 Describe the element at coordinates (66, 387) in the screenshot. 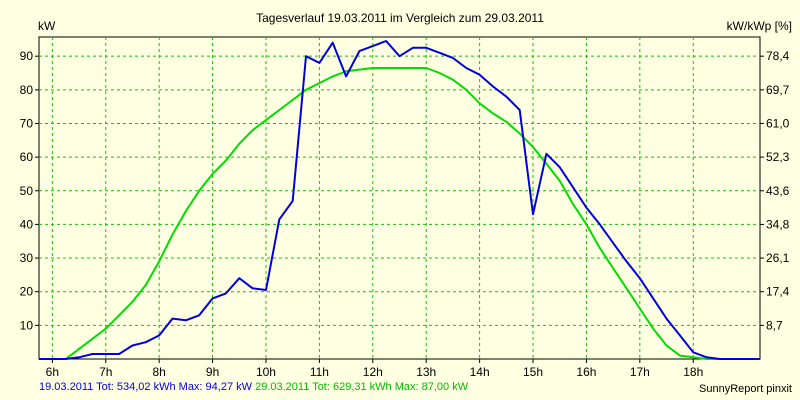

I see `series-1-date: 19.03.2011` at that location.